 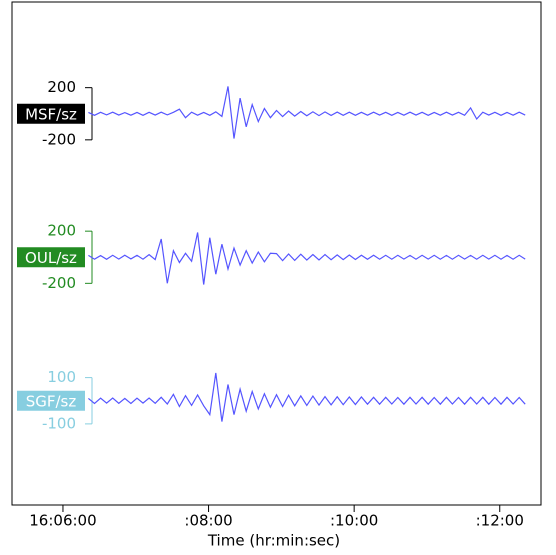 I want to click on channel-label: SGF/sz, so click(x=51, y=401).